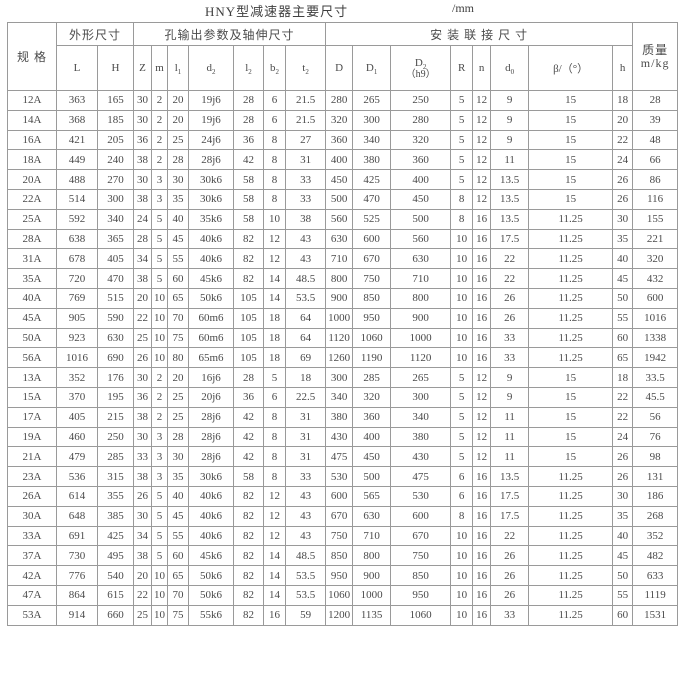  What do you see at coordinates (178, 298) in the screenshot?
I see `table-cell: 65` at bounding box center [178, 298].